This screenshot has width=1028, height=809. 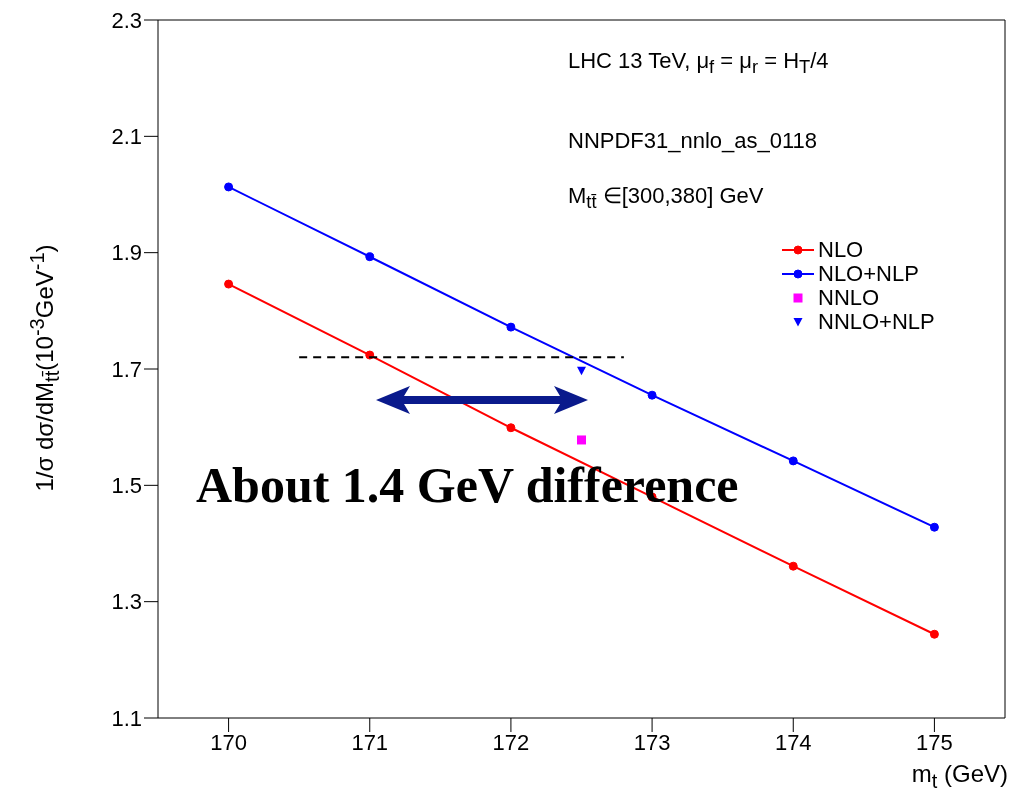 What do you see at coordinates (868, 274) in the screenshot?
I see `legend-label: NLO+NLP` at bounding box center [868, 274].